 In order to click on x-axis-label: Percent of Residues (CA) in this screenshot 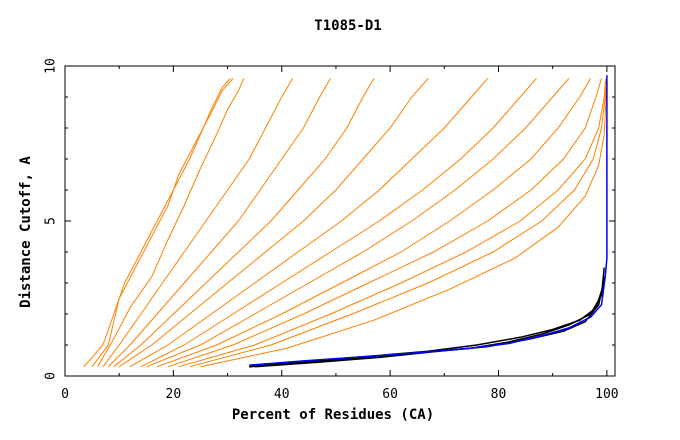, I will do `click(333, 415)`.